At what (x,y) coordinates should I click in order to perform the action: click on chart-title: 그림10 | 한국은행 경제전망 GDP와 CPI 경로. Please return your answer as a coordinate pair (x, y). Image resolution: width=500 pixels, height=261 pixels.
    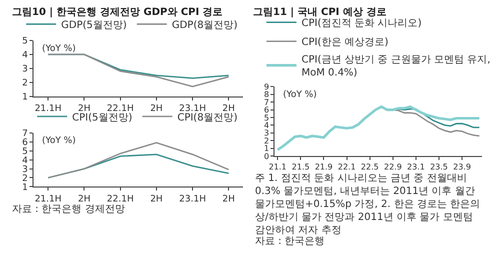
    Looking at the image, I should click on (117, 12).